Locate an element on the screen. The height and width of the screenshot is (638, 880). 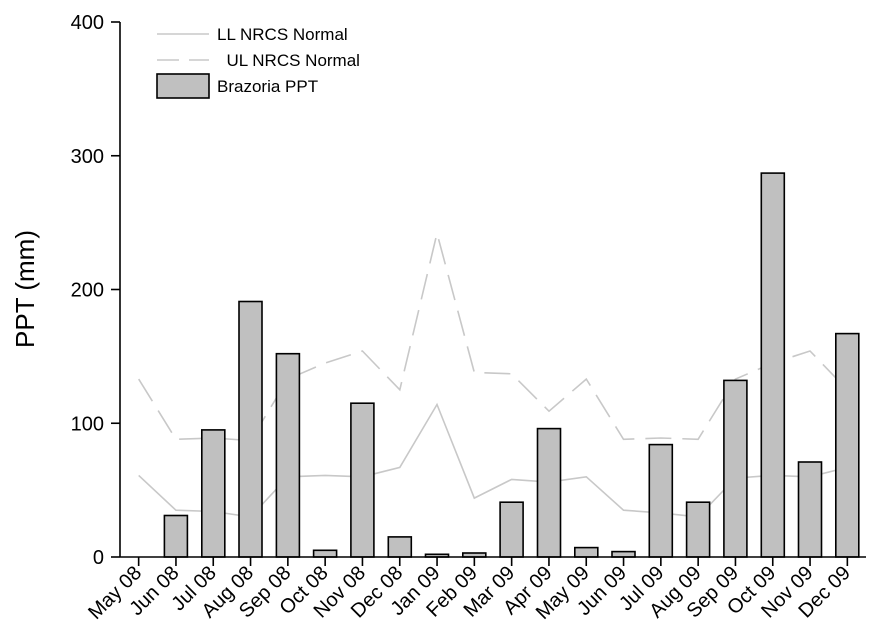
y-tick-label-200: 200 is located at coordinates (87, 291).